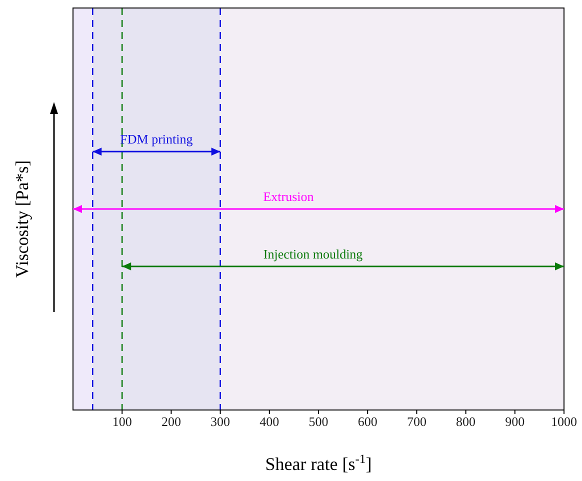 The height and width of the screenshot is (481, 582). What do you see at coordinates (288, 196) in the screenshot?
I see `series-label: Extrusion` at bounding box center [288, 196].